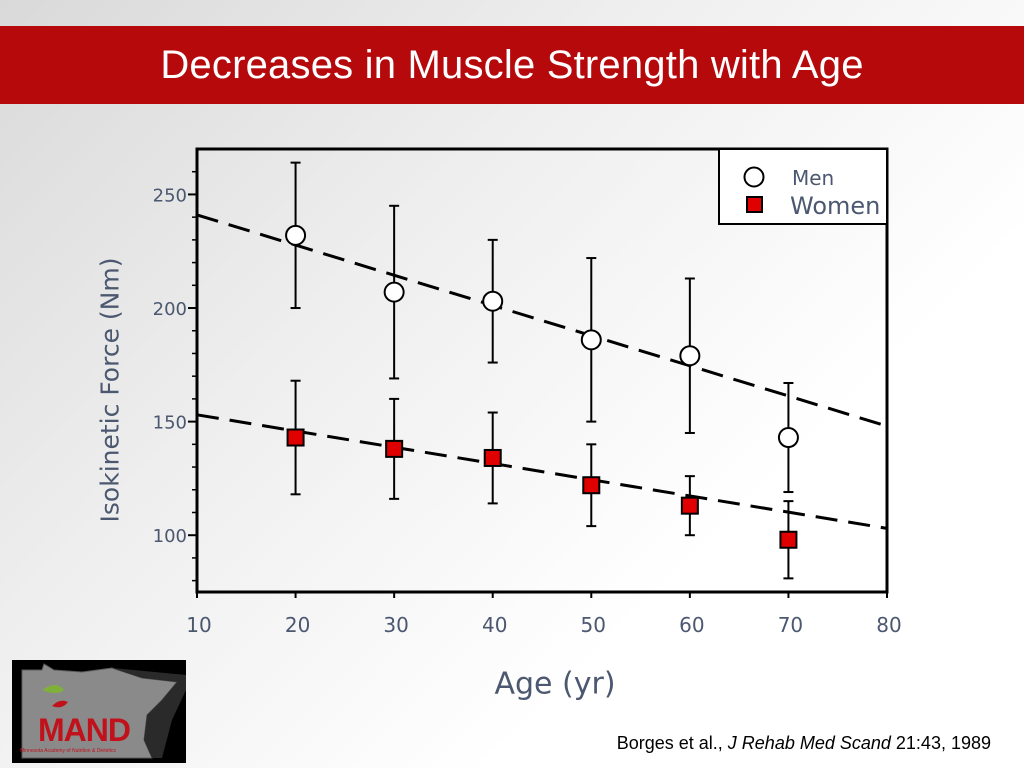  I want to click on logo-text: MAND, so click(84, 730).